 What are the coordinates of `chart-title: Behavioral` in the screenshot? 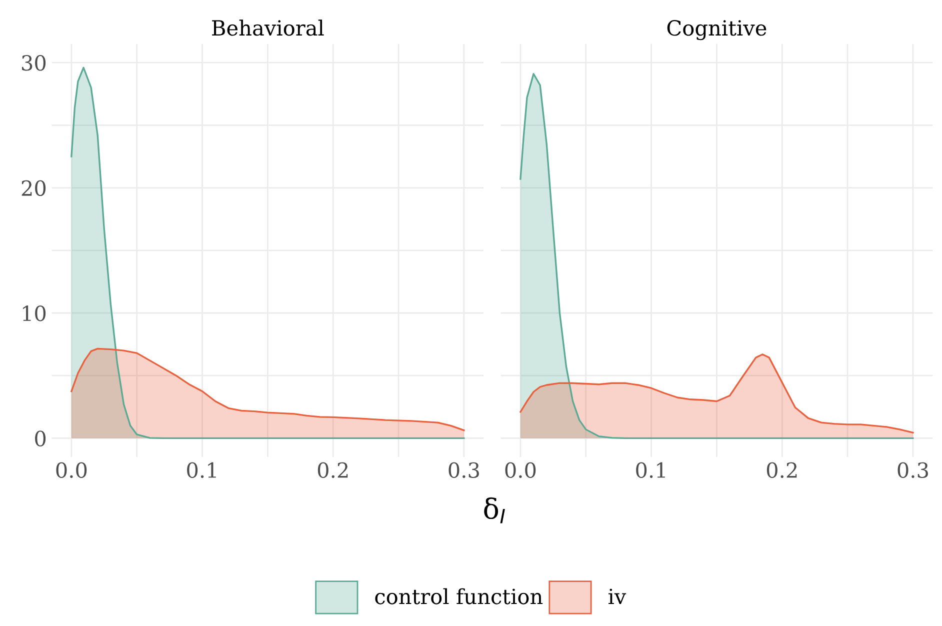 It's located at (268, 28).